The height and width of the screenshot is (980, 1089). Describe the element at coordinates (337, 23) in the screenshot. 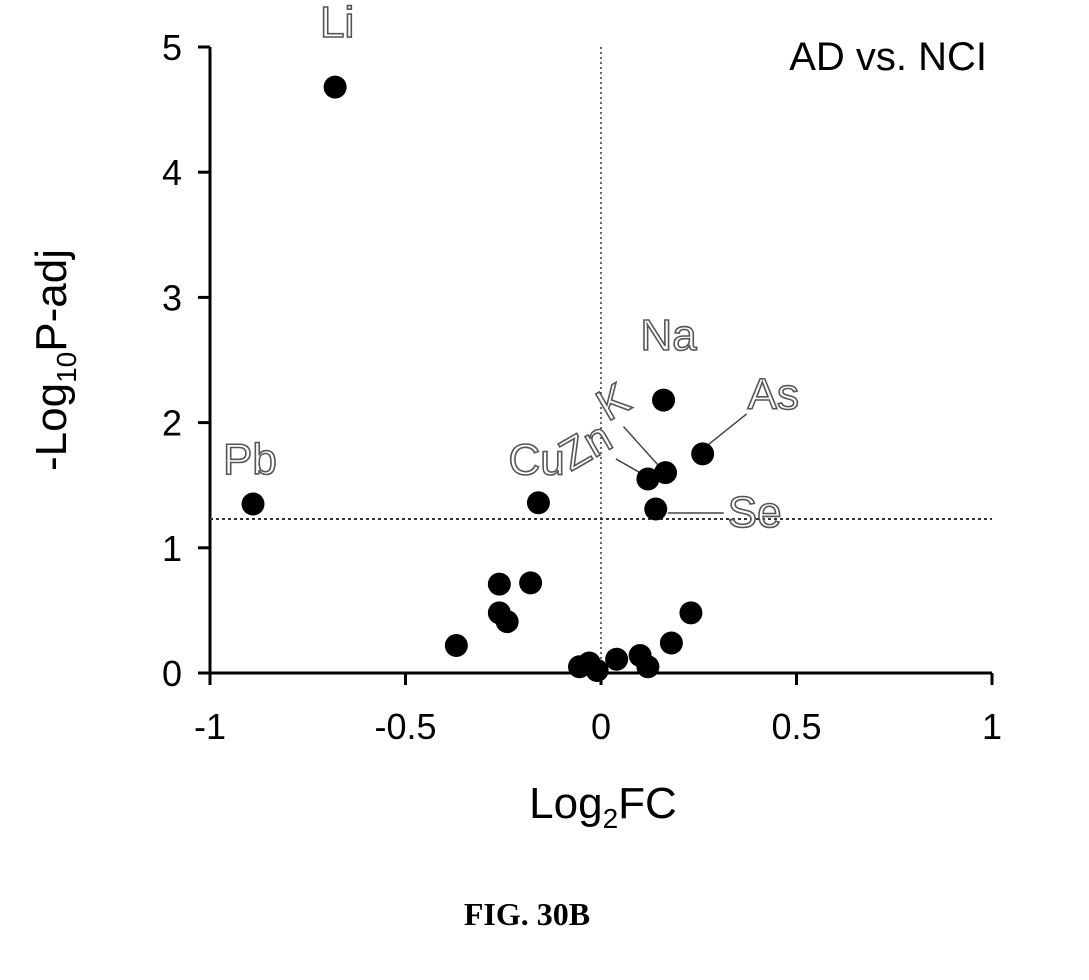

I see `point-label-li: Li` at that location.